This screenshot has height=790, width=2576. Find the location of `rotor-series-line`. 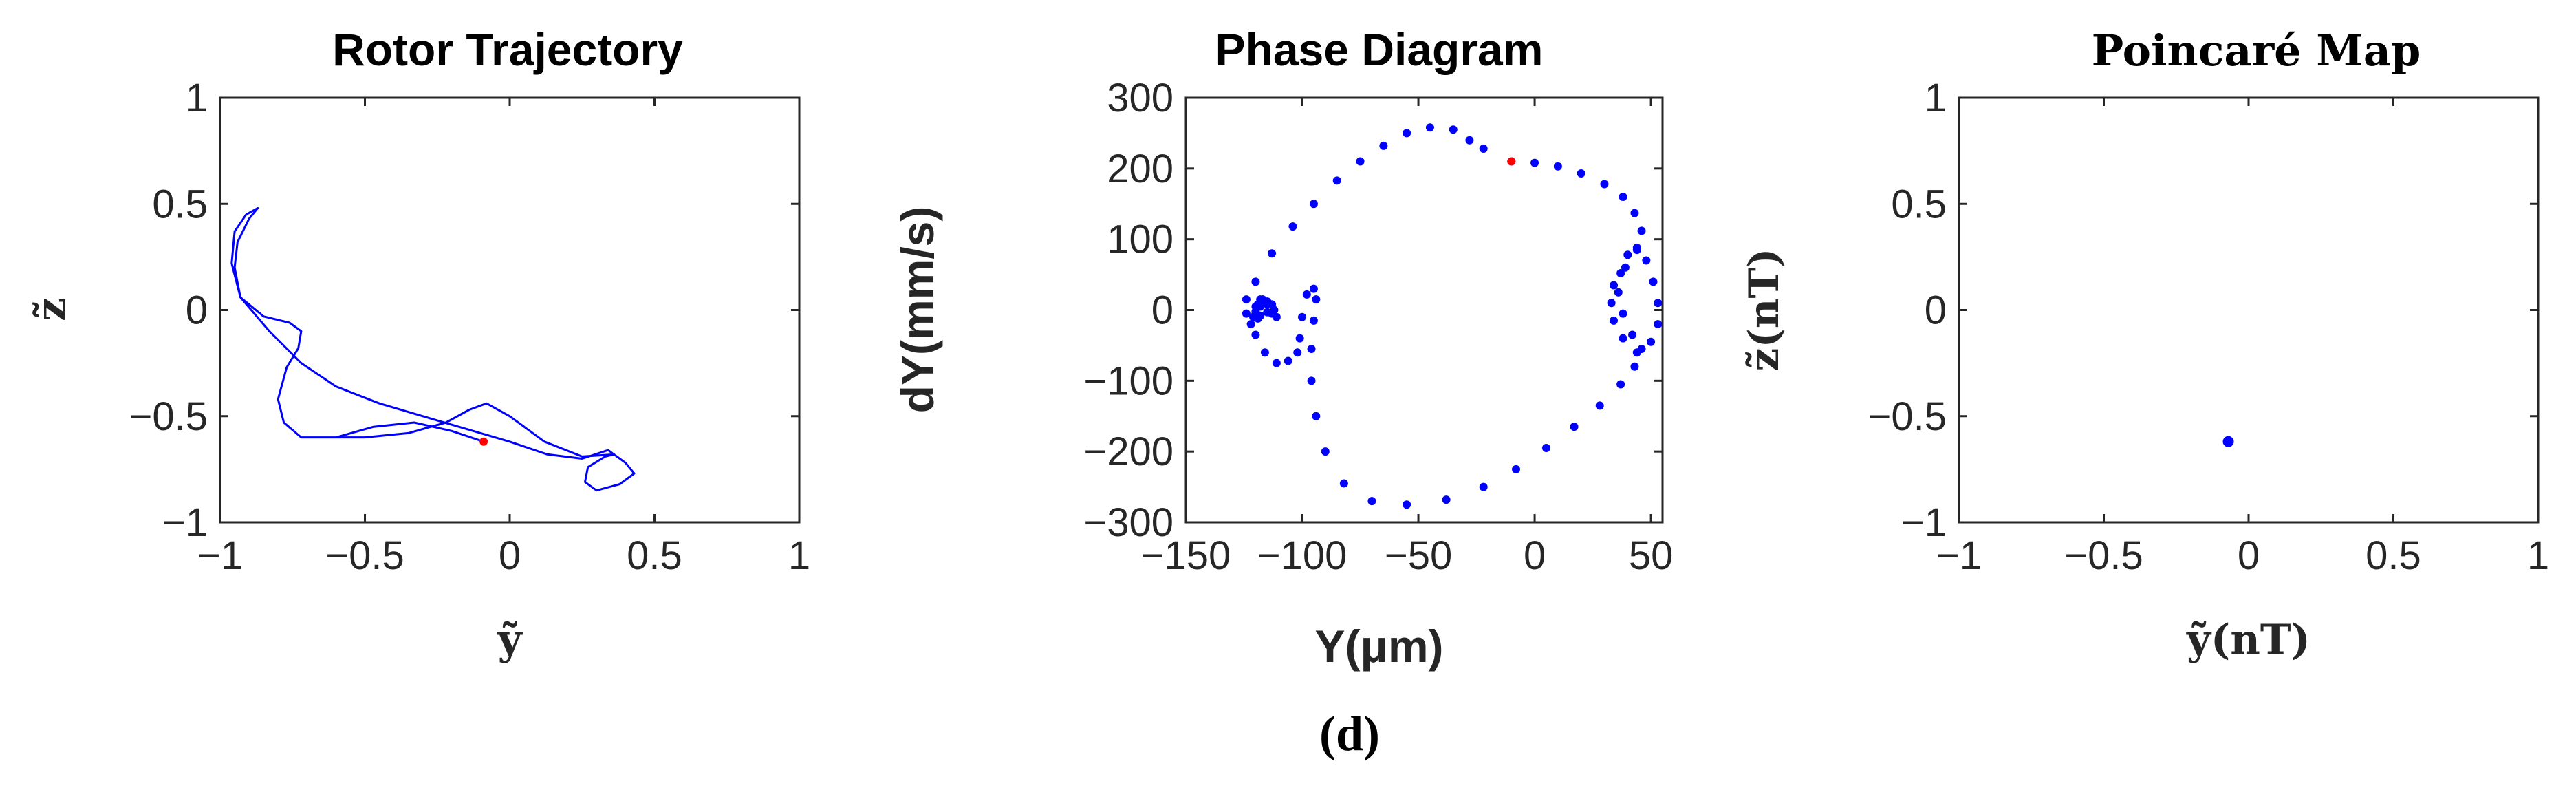

rotor-series-line is located at coordinates (433, 349).